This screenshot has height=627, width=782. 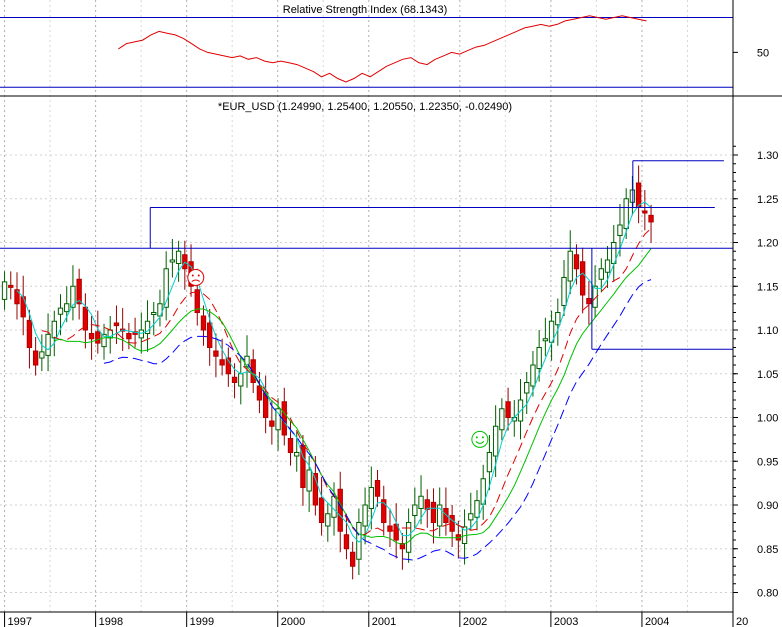 What do you see at coordinates (767, 419) in the screenshot?
I see `price-tick-label: 1.00` at bounding box center [767, 419].